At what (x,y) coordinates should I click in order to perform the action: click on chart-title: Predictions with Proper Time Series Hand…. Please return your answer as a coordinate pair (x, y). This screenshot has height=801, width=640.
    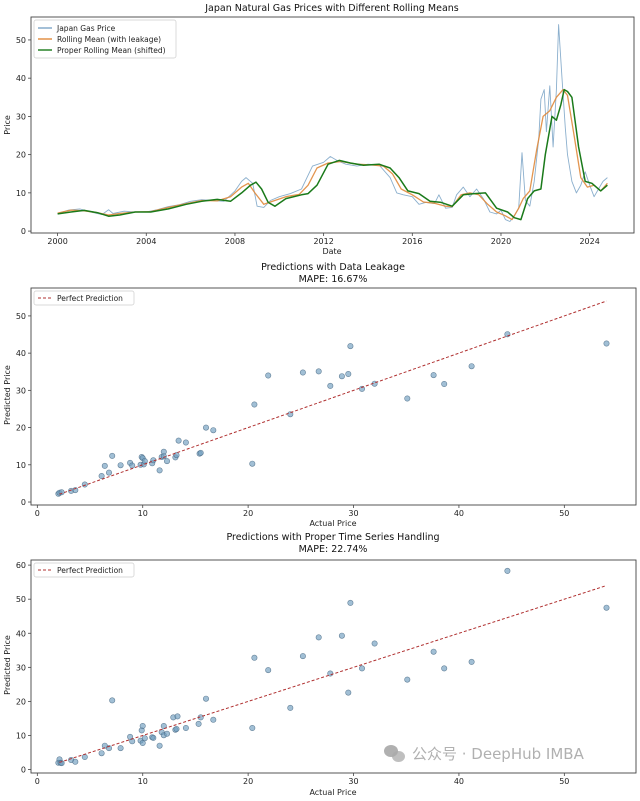
    Looking at the image, I should click on (332, 537).